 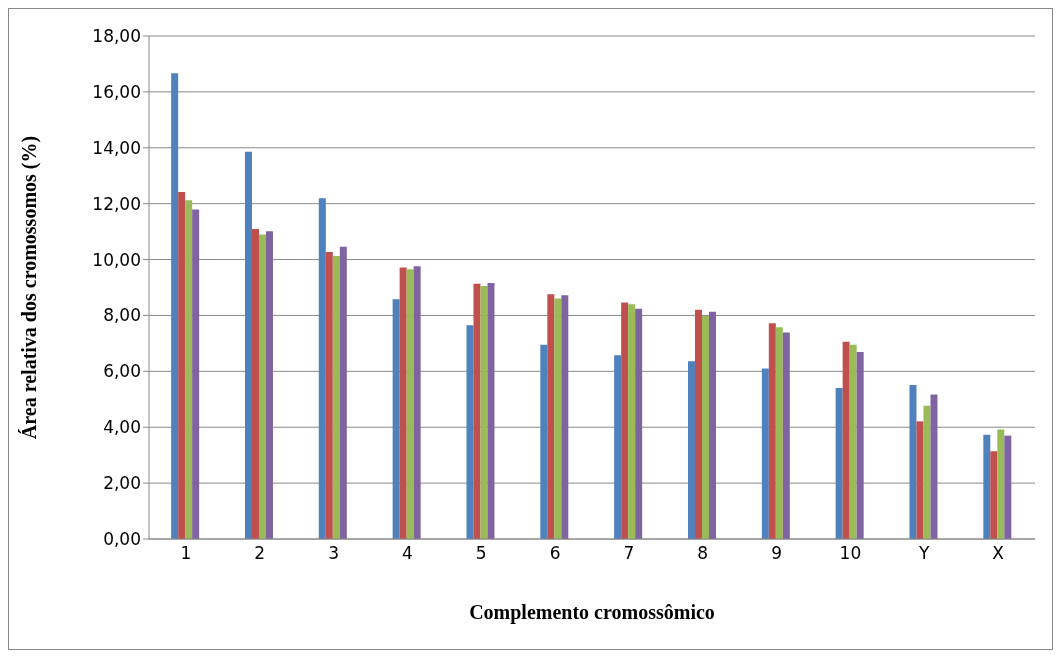 What do you see at coordinates (116, 203) in the screenshot?
I see `y-tick-label: 12,00` at bounding box center [116, 203].